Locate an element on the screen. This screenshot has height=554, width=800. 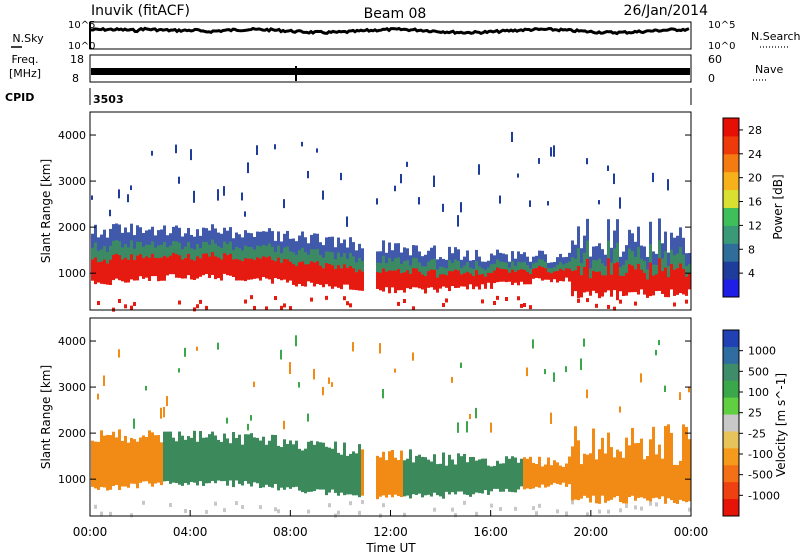
cpid-strip: CPID 3503 is located at coordinates (348, 97).